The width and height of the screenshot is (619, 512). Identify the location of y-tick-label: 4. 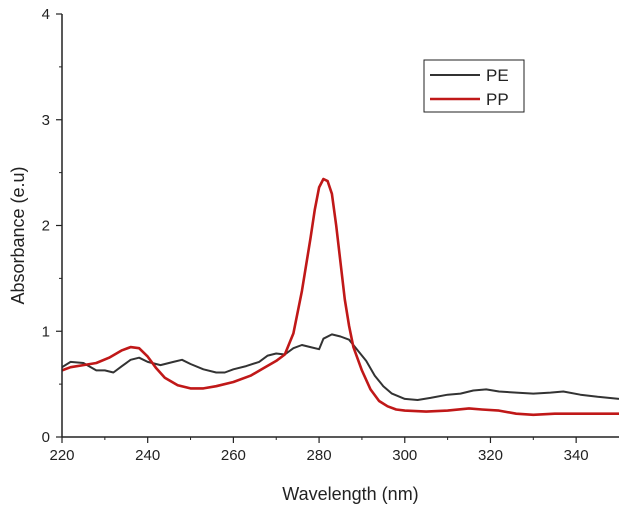
(46, 14).